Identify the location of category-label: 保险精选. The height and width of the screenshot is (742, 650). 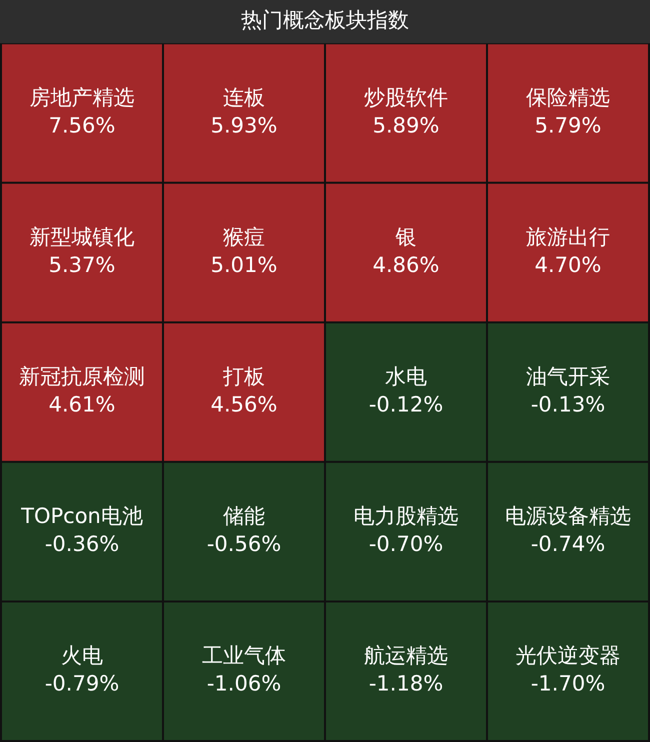
(568, 97).